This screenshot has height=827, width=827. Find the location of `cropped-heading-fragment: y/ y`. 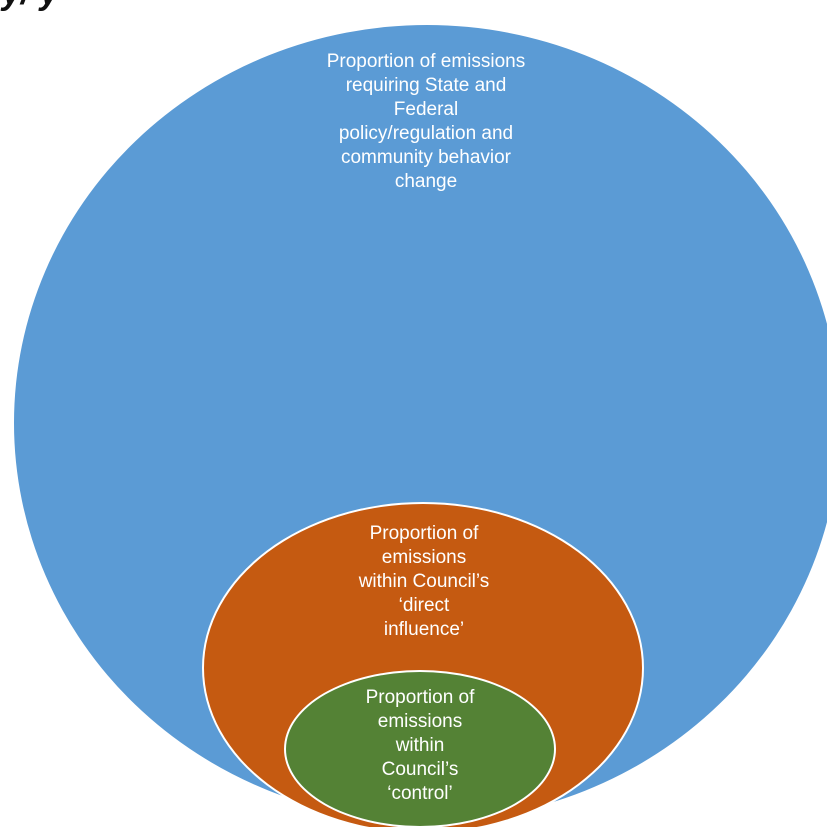

cropped-heading-fragment: y/ y is located at coordinates (30, 6).